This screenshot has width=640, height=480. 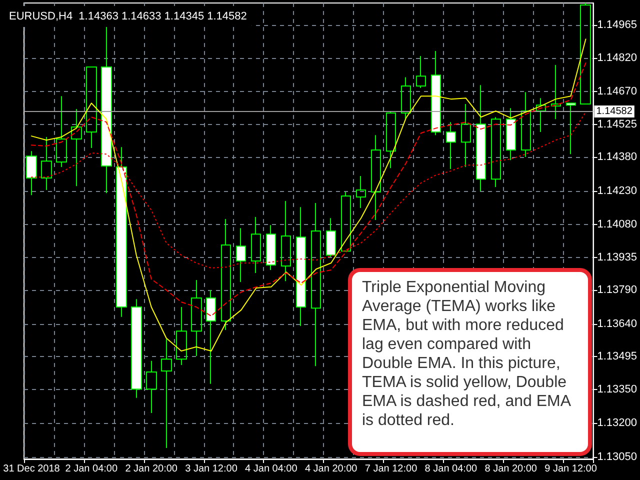 What do you see at coordinates (331, 469) in the screenshot?
I see `x-tick-label: 4 Jan 20:00` at bounding box center [331, 469].